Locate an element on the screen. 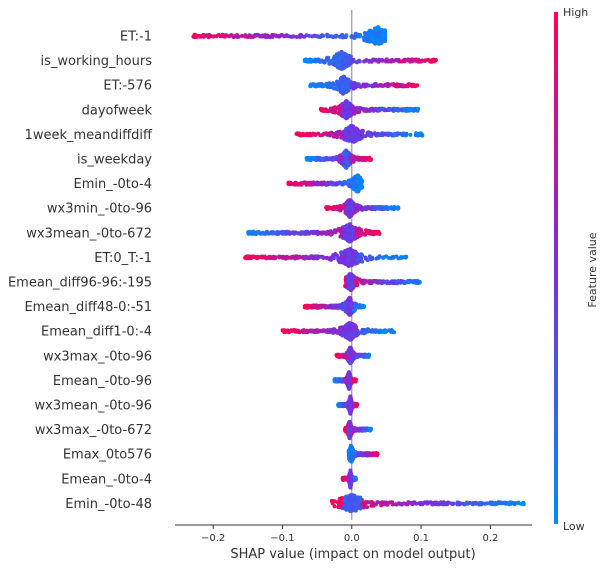 Image resolution: width=607 pixels, height=568 pixels. feature-label: Emean_-0to-96 is located at coordinates (102, 381).